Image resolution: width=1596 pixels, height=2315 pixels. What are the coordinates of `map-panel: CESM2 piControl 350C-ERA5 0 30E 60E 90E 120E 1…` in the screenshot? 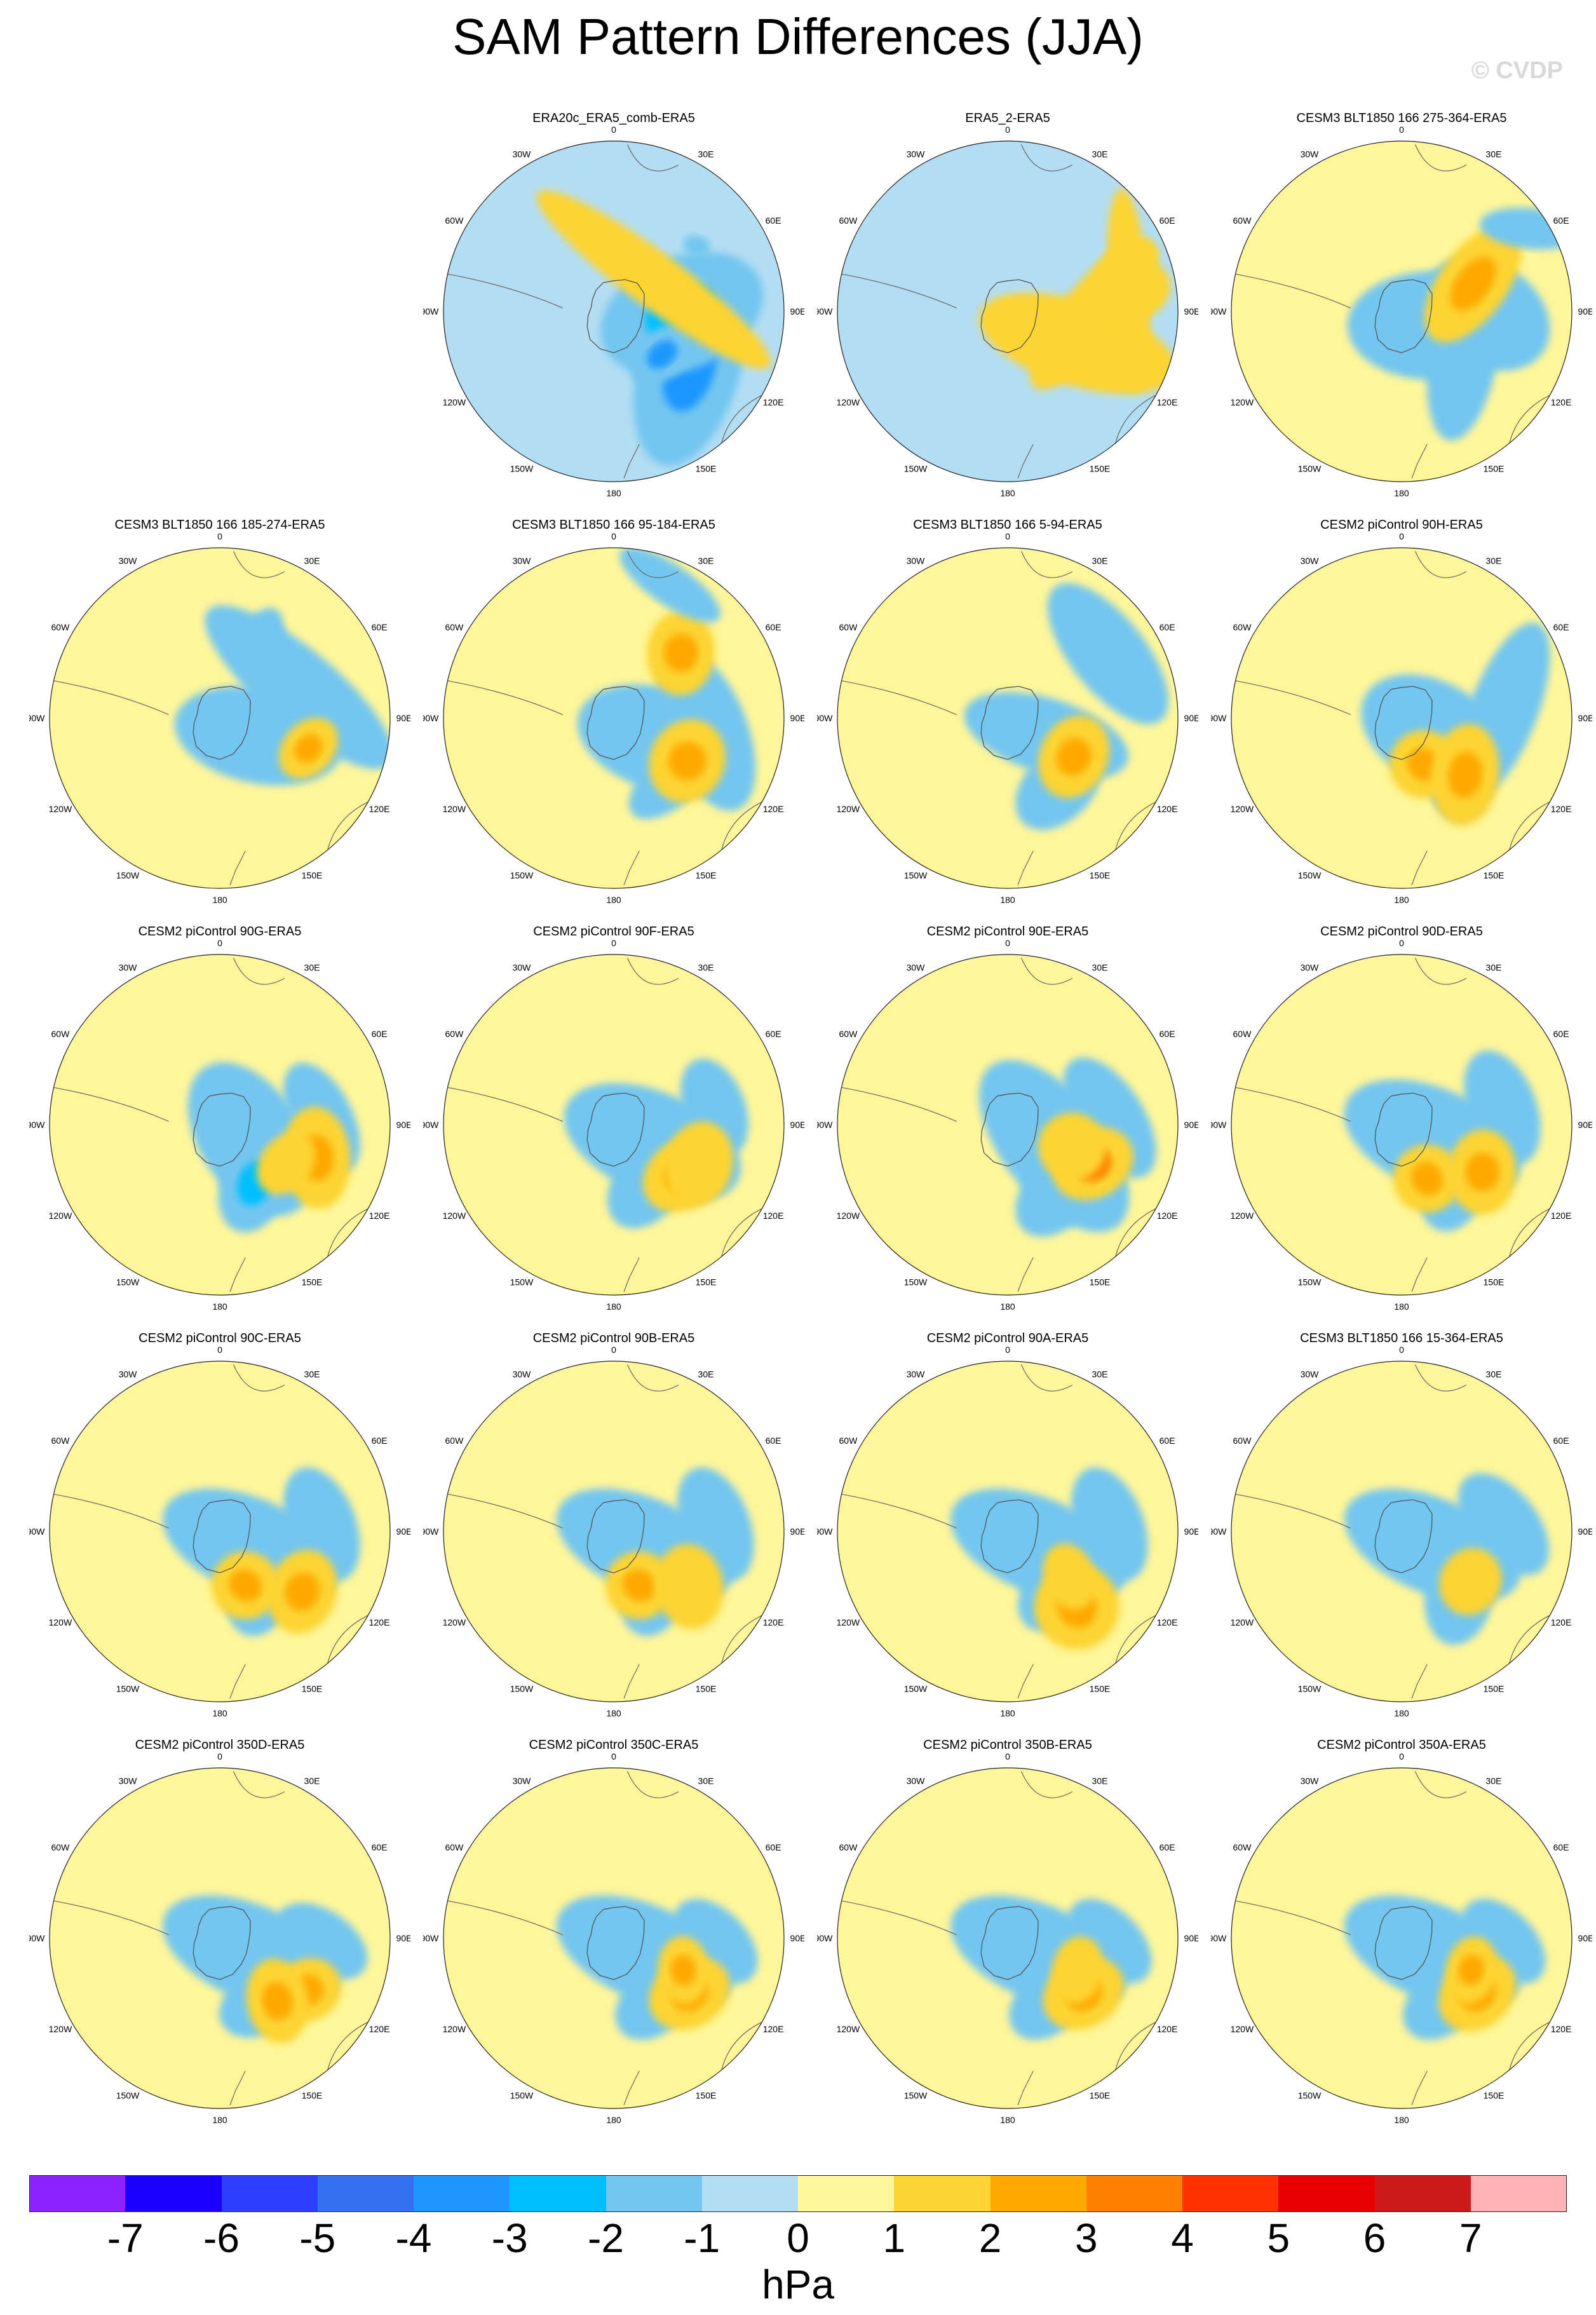 It's located at (613, 1941).